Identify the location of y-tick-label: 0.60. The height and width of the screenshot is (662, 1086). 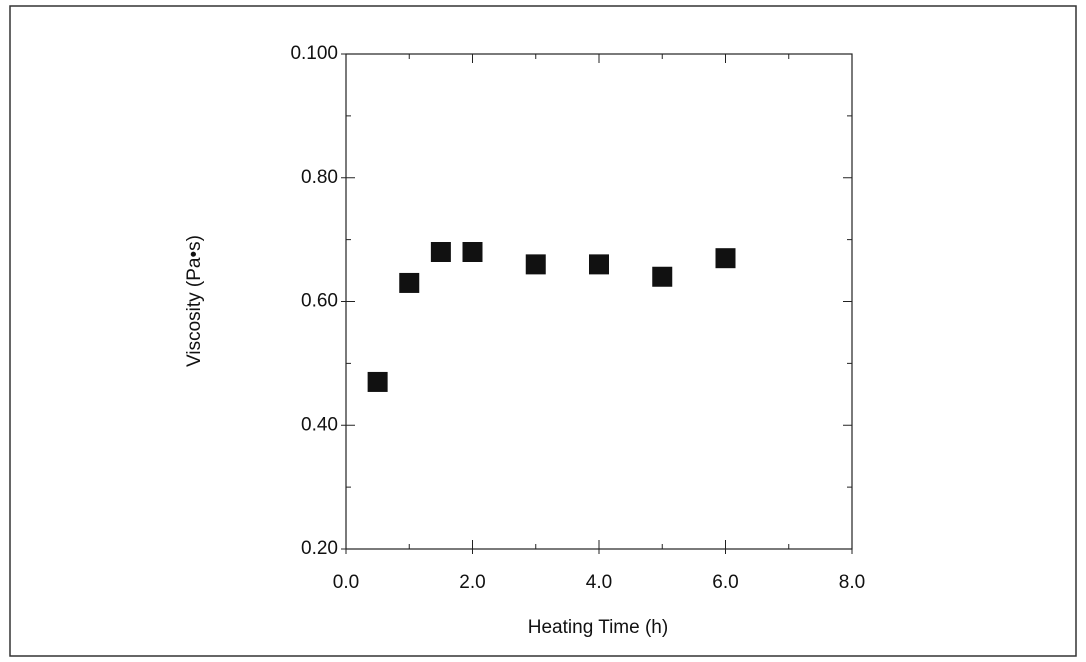
(319, 301).